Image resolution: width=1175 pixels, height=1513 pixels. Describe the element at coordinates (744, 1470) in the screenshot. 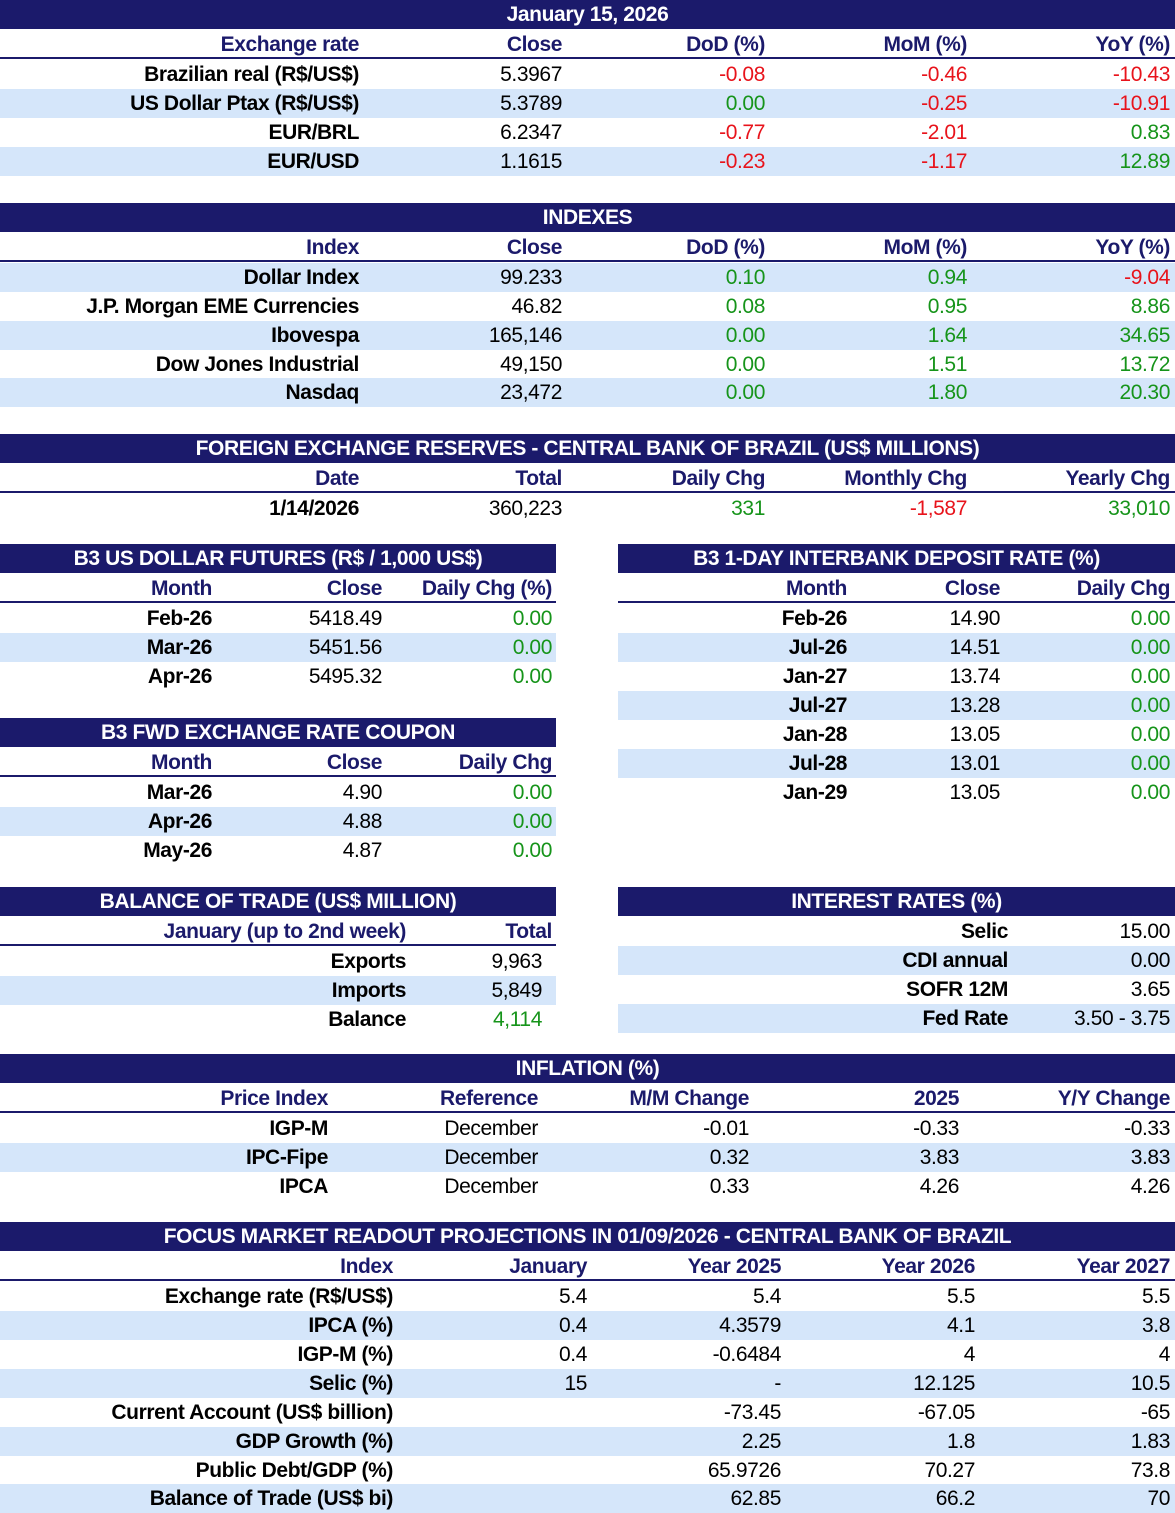

I see `focus-2025: 65.9726` at that location.